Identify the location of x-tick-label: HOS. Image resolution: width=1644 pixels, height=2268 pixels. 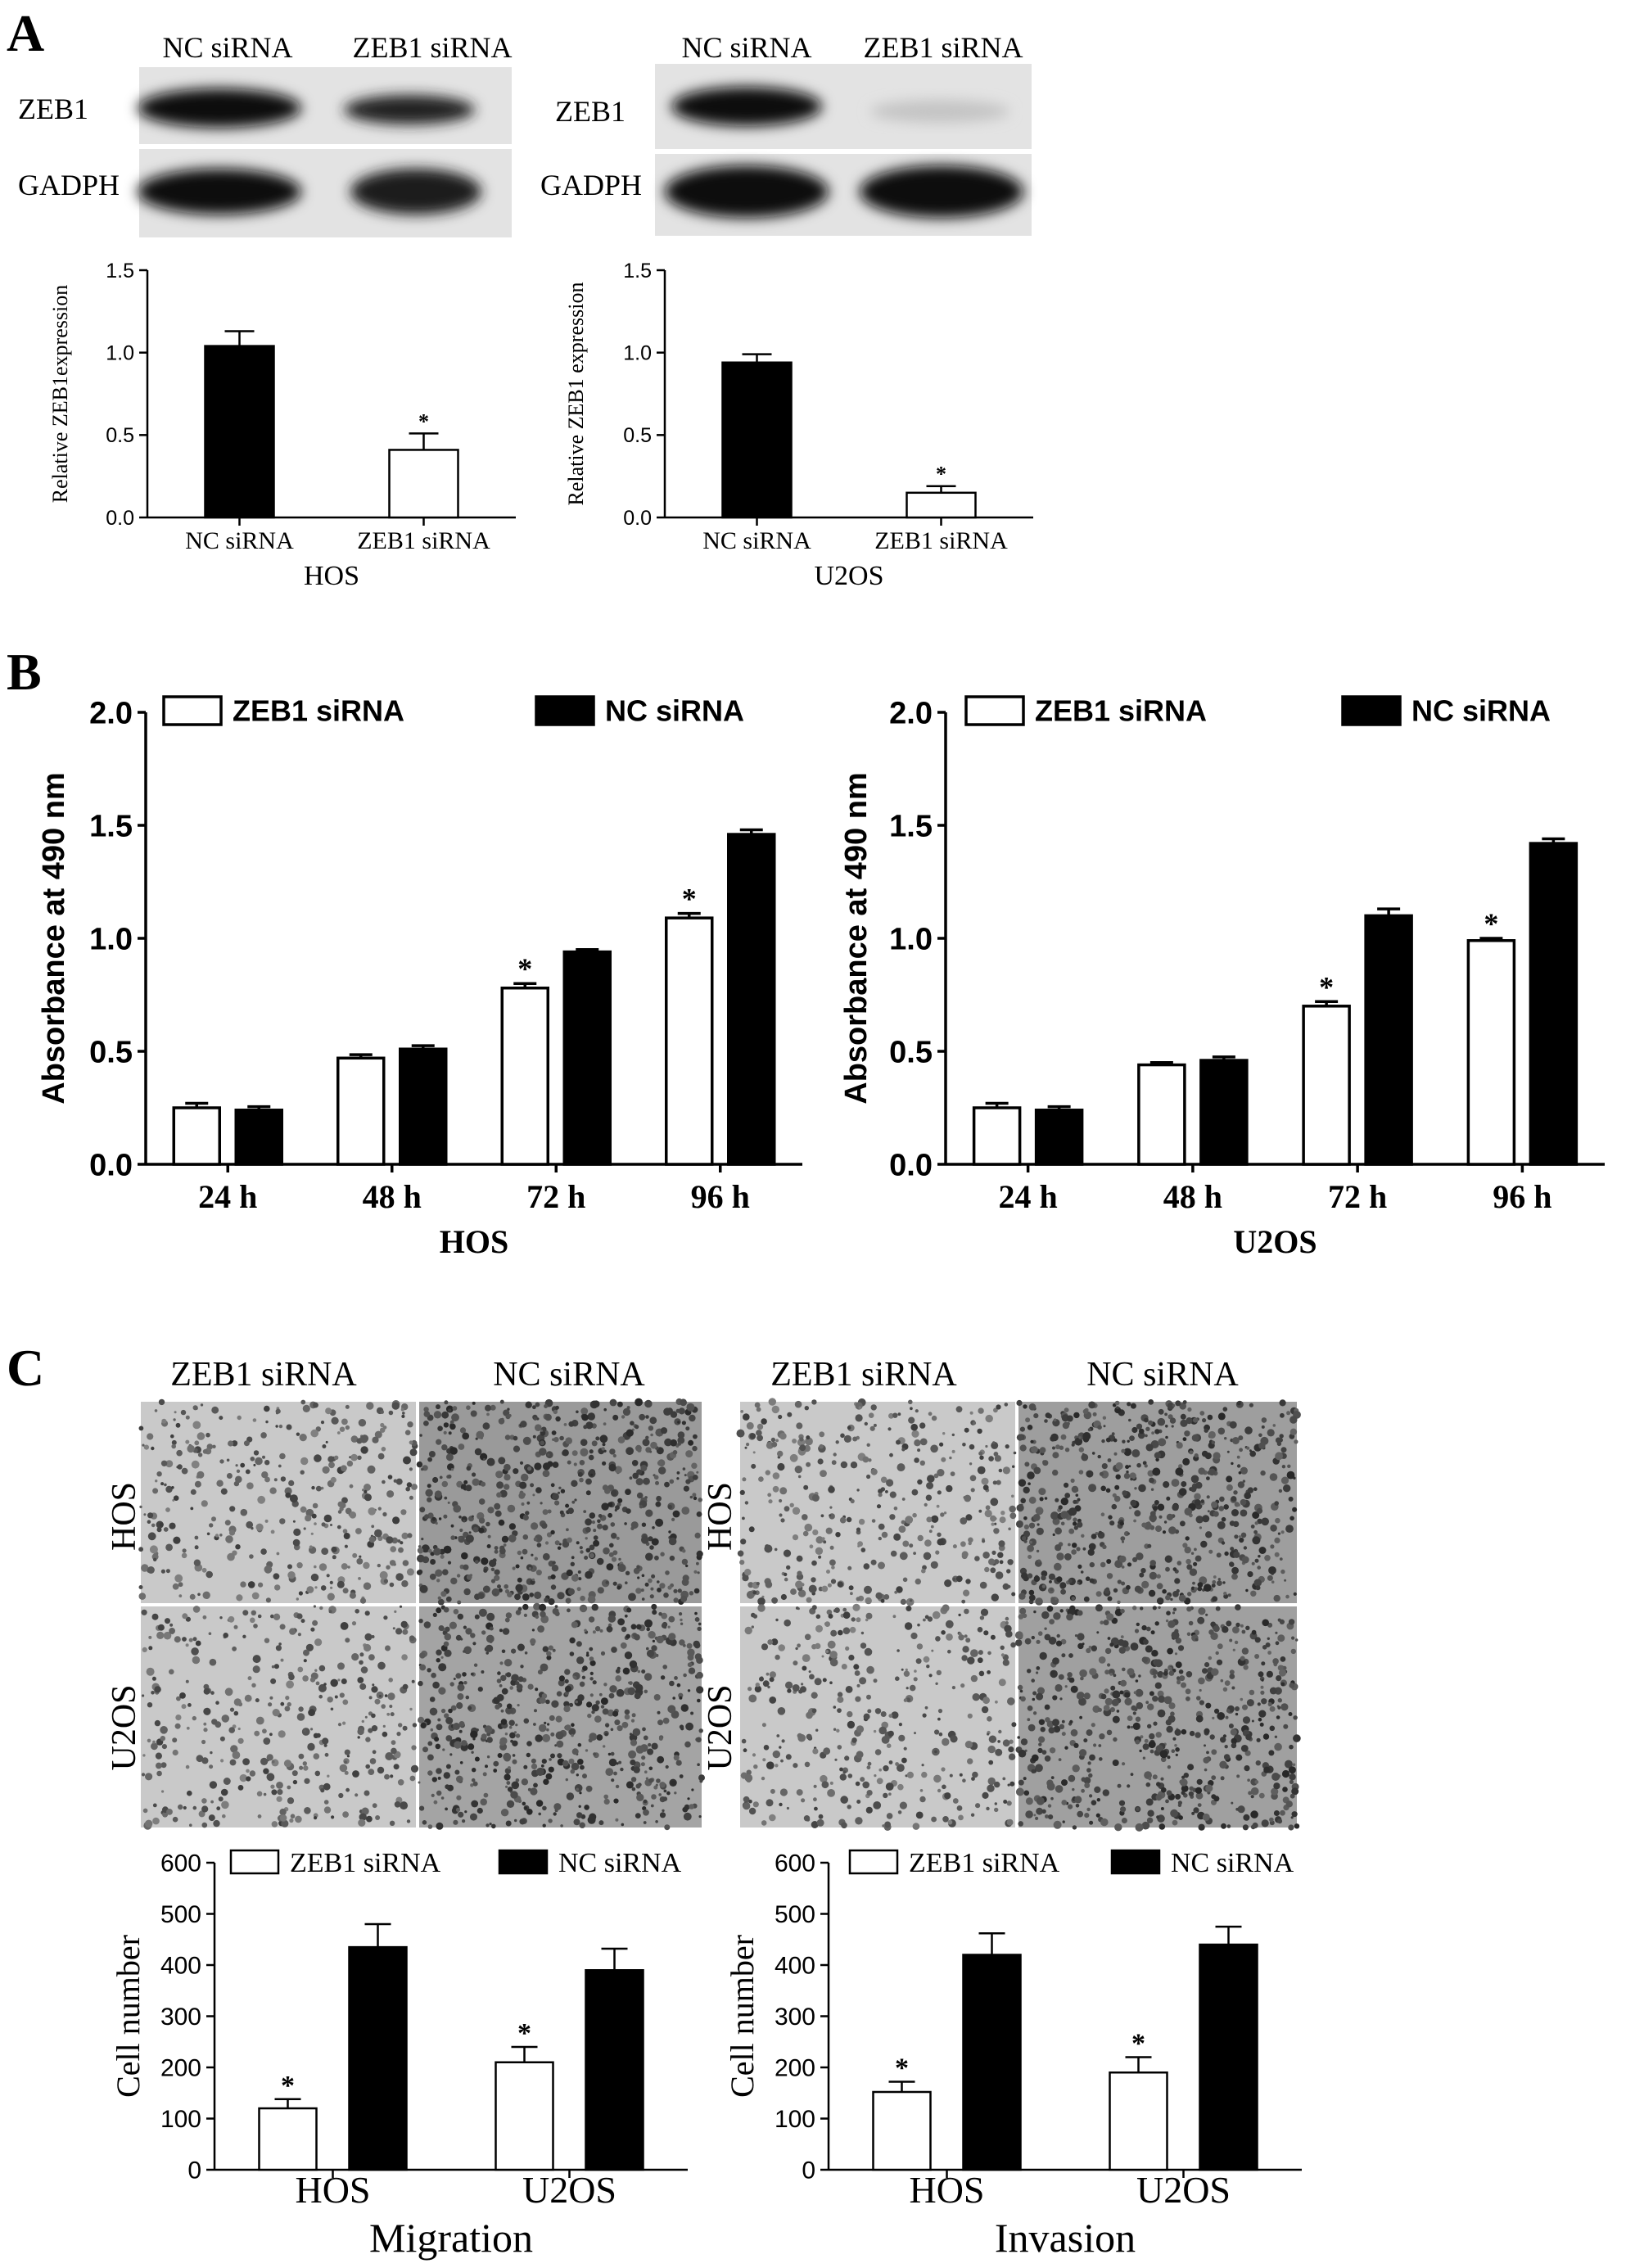
(946, 2190).